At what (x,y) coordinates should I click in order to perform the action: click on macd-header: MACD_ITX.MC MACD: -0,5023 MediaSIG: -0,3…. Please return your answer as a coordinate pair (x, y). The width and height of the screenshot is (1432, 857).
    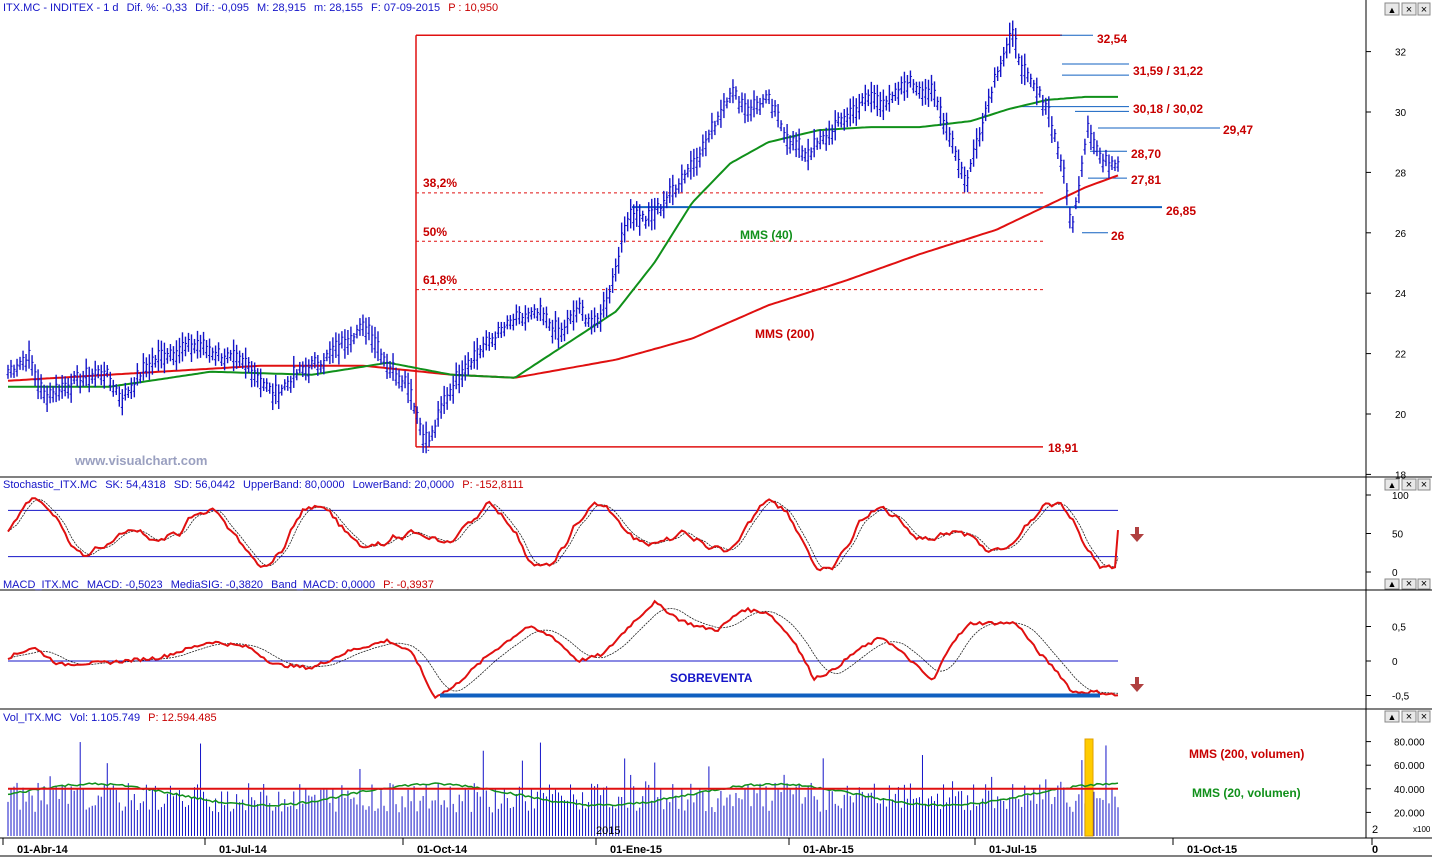
    Looking at the image, I should click on (218, 585).